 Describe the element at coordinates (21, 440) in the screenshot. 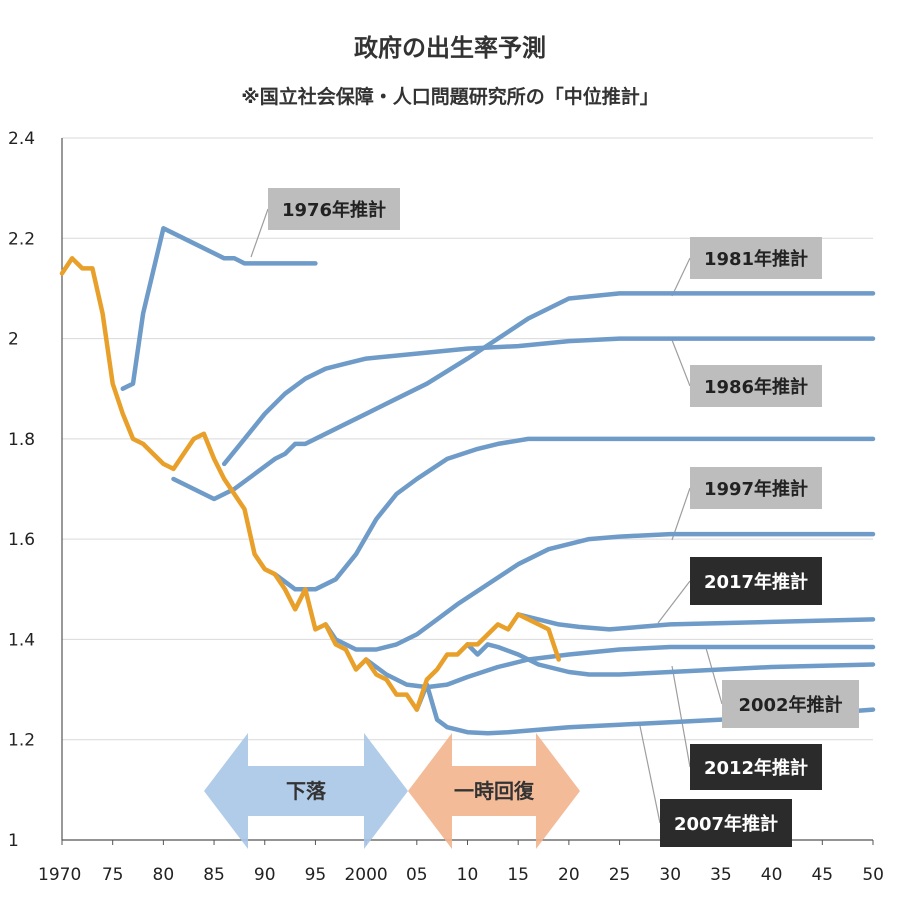

I see `y-tick-label-4: 1.8` at that location.